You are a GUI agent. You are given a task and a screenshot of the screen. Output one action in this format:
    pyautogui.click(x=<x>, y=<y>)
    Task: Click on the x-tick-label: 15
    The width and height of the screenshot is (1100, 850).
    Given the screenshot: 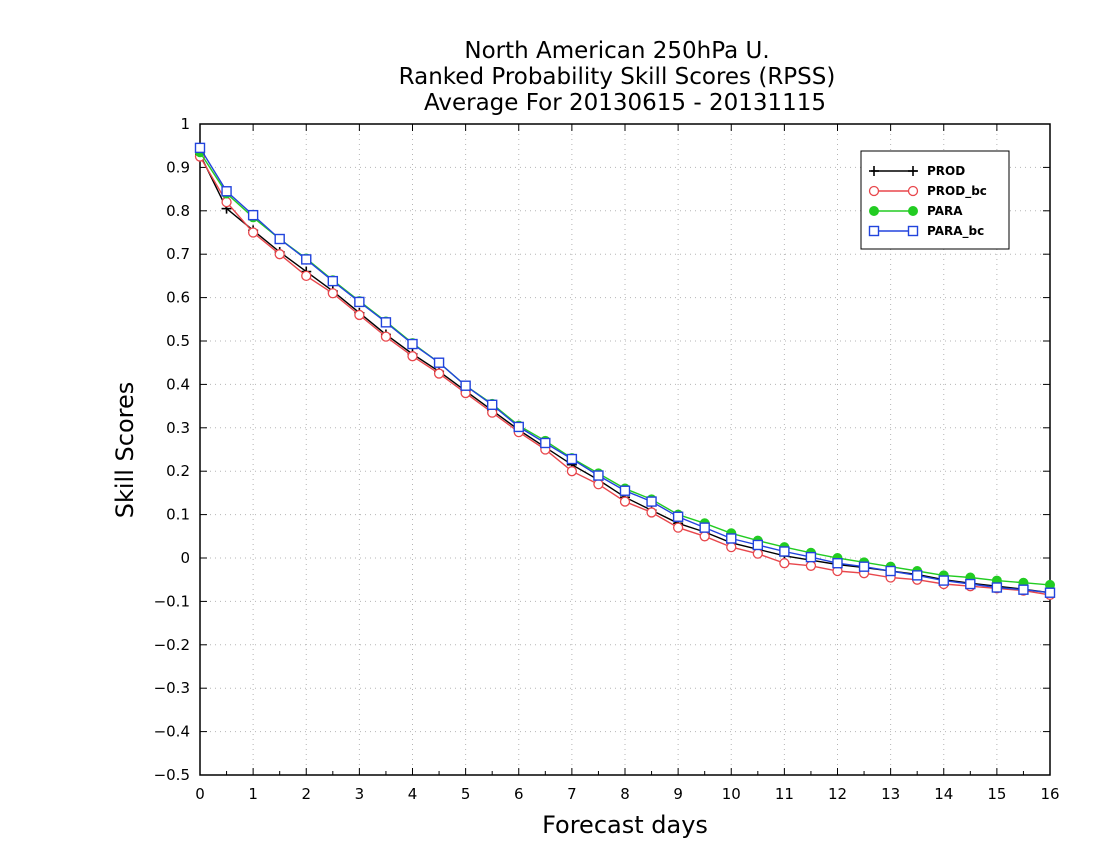 What is the action you would take?
    pyautogui.click(x=996, y=794)
    